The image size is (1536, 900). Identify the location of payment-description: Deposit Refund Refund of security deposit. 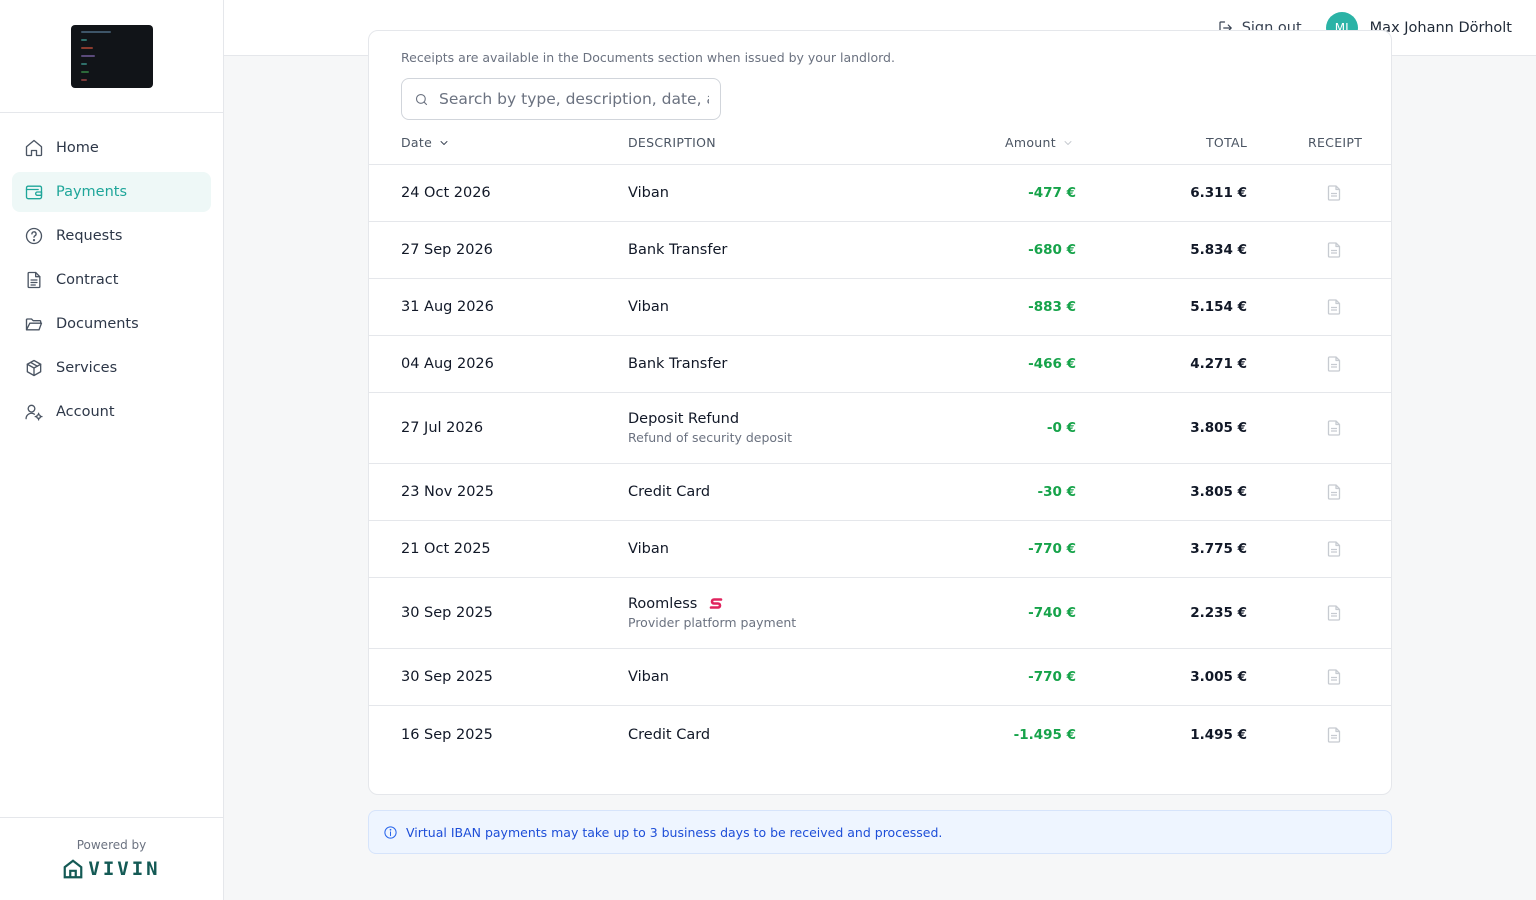
(710, 428).